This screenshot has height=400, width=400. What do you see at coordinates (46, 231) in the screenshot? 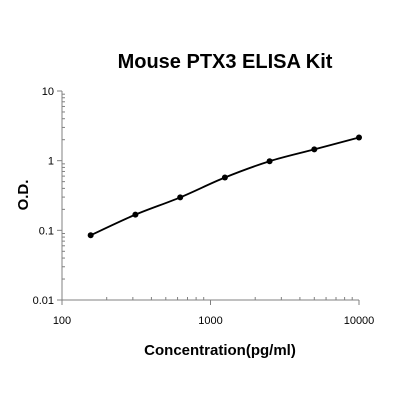
I see `y-tick-label: 0.1` at bounding box center [46, 231].